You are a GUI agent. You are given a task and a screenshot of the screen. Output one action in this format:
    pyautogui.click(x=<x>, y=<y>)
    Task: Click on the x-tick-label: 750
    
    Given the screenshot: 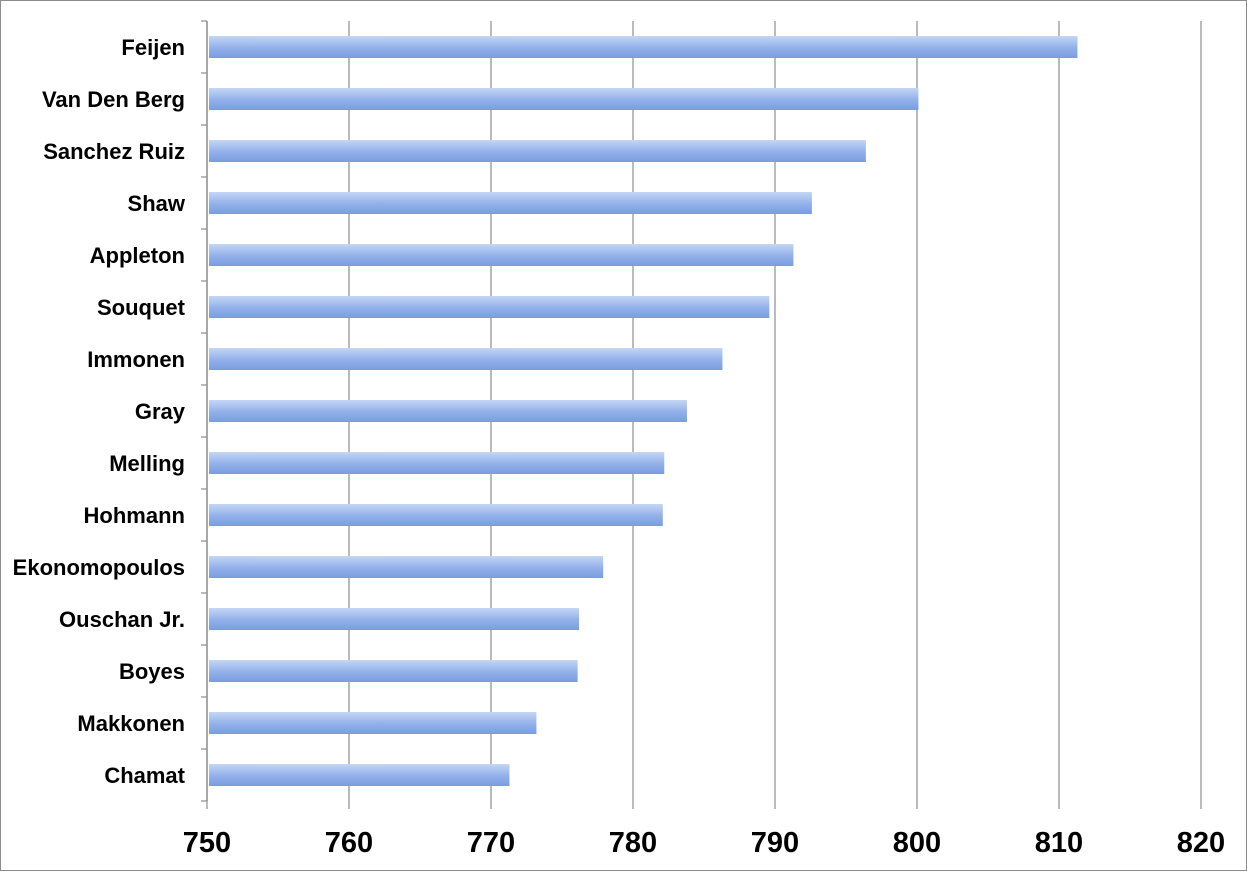 What is the action you would take?
    pyautogui.click(x=207, y=843)
    